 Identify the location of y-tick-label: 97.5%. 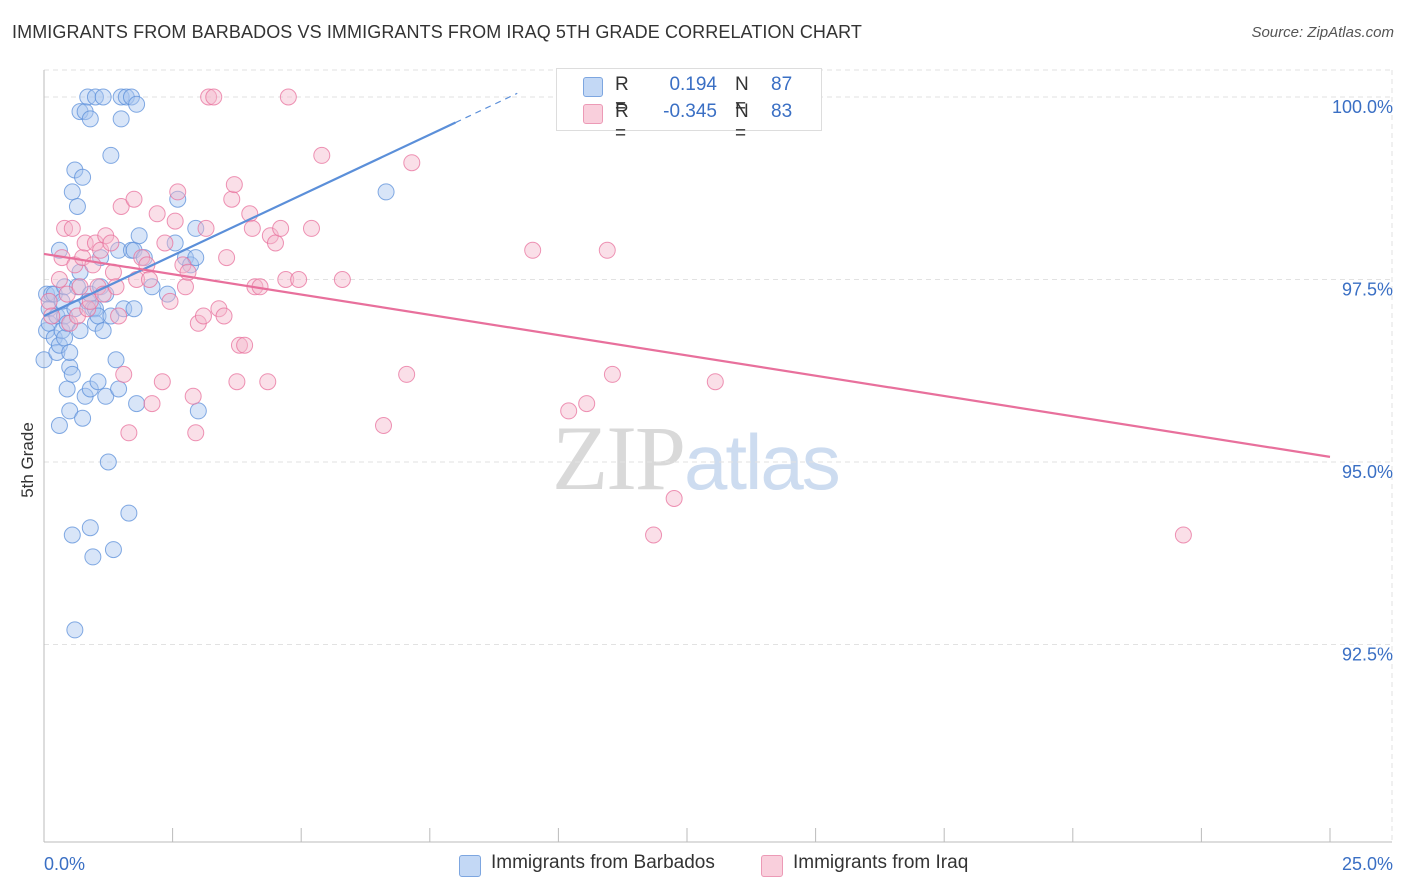
(1367, 290).